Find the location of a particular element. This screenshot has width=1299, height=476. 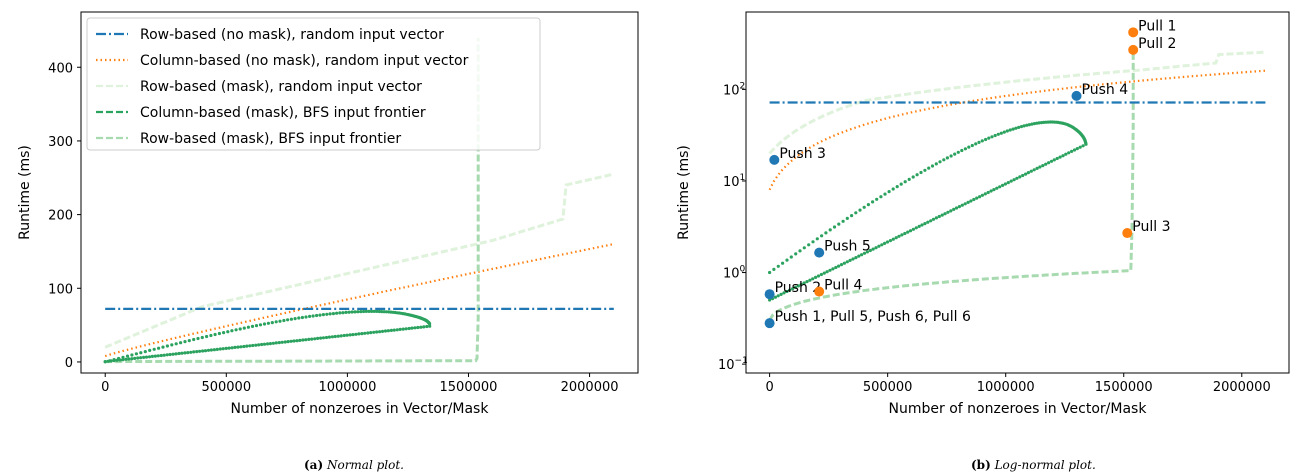

left-ytick-label: 100 is located at coordinates (60, 289).